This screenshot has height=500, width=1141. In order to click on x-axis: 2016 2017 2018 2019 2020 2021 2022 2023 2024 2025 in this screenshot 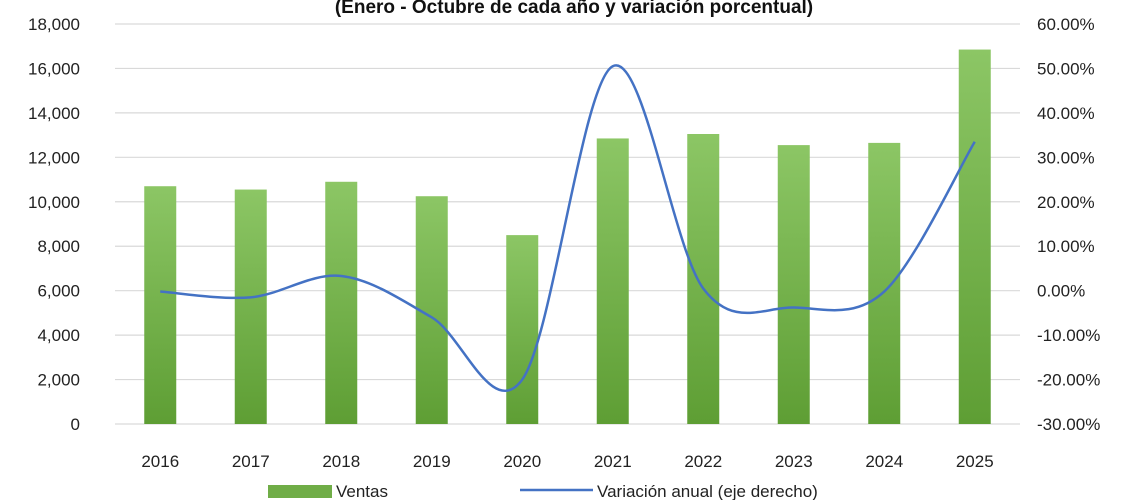, I will do `click(567, 461)`.